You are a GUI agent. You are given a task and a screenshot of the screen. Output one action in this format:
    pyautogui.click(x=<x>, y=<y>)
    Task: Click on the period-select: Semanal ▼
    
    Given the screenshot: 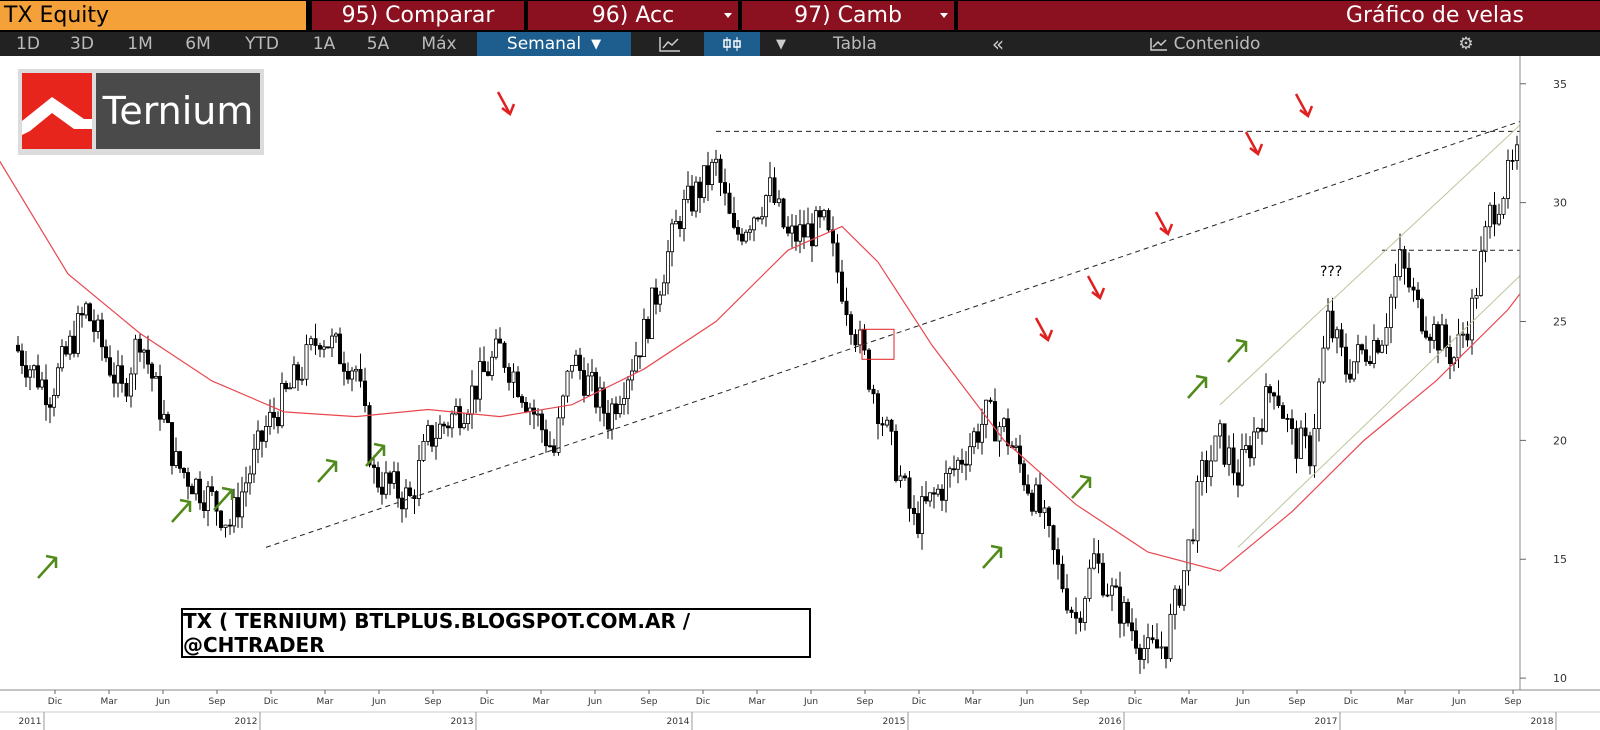 What is the action you would take?
    pyautogui.click(x=554, y=44)
    